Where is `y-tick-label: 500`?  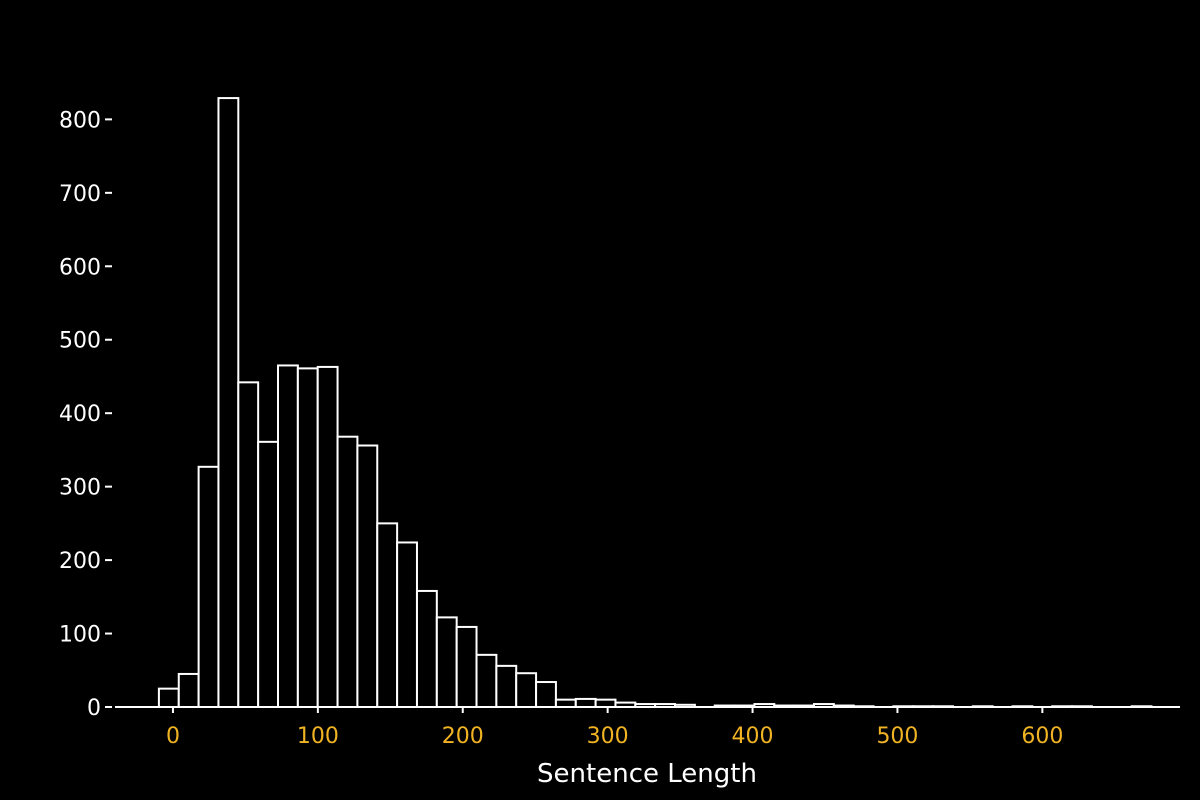 y-tick-label: 500 is located at coordinates (80, 341).